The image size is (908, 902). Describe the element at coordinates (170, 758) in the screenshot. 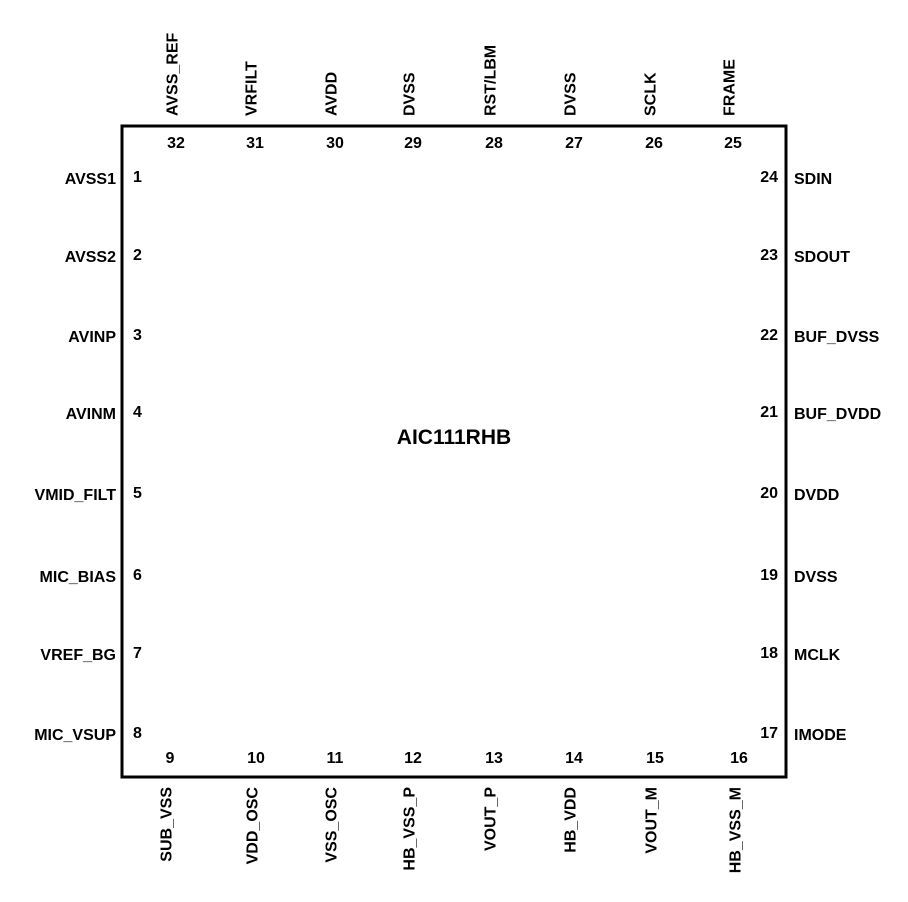

I see `pin-number-9: 9` at that location.